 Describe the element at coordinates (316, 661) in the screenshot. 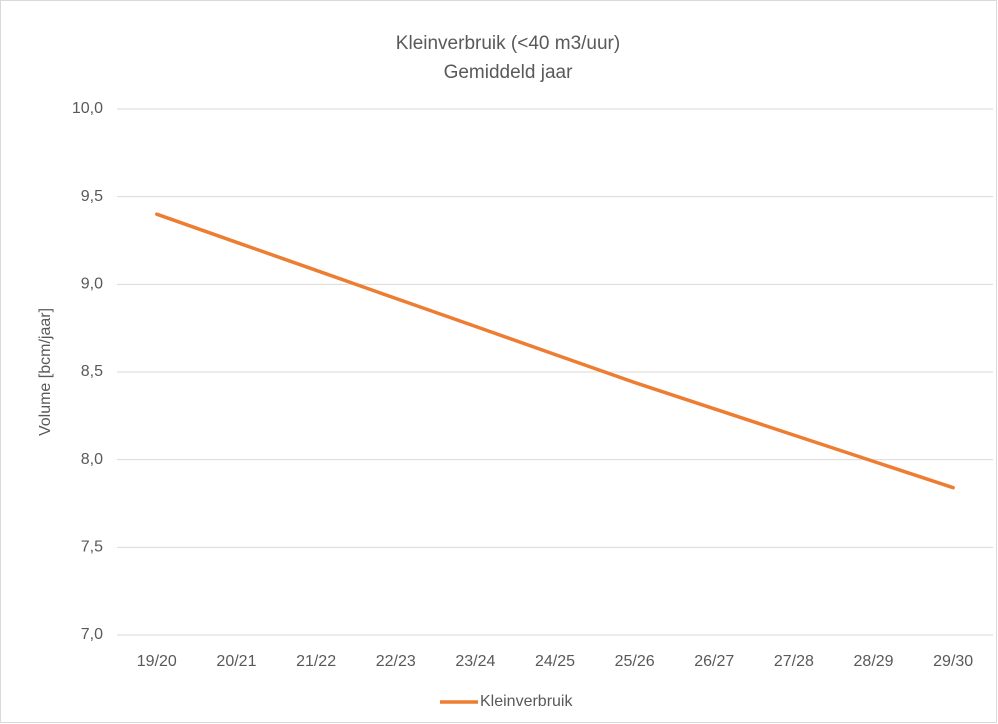

I see `x-tick-label: 21/22` at that location.